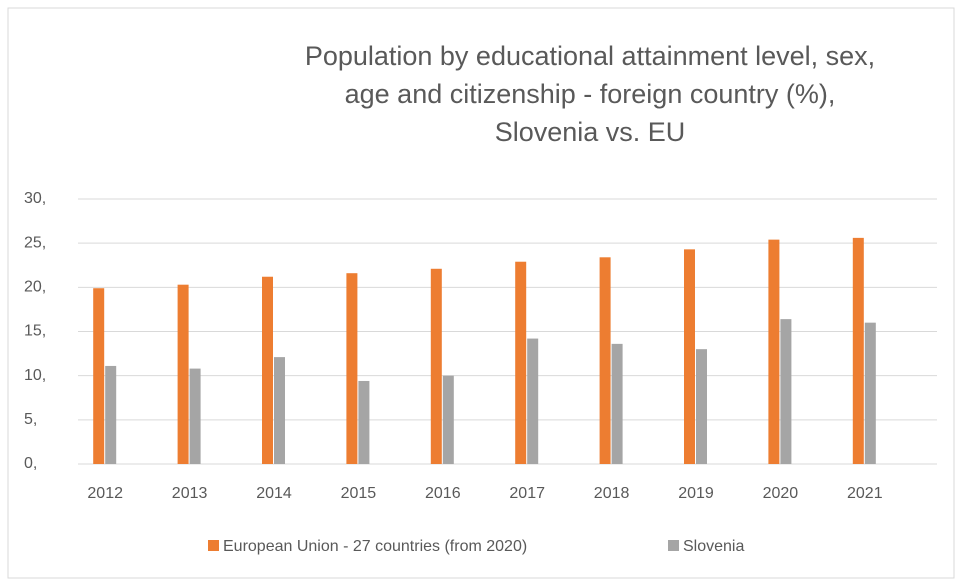 This screenshot has height=581, width=957. Describe the element at coordinates (781, 493) in the screenshot. I see `x-tick-label: 2020` at that location.